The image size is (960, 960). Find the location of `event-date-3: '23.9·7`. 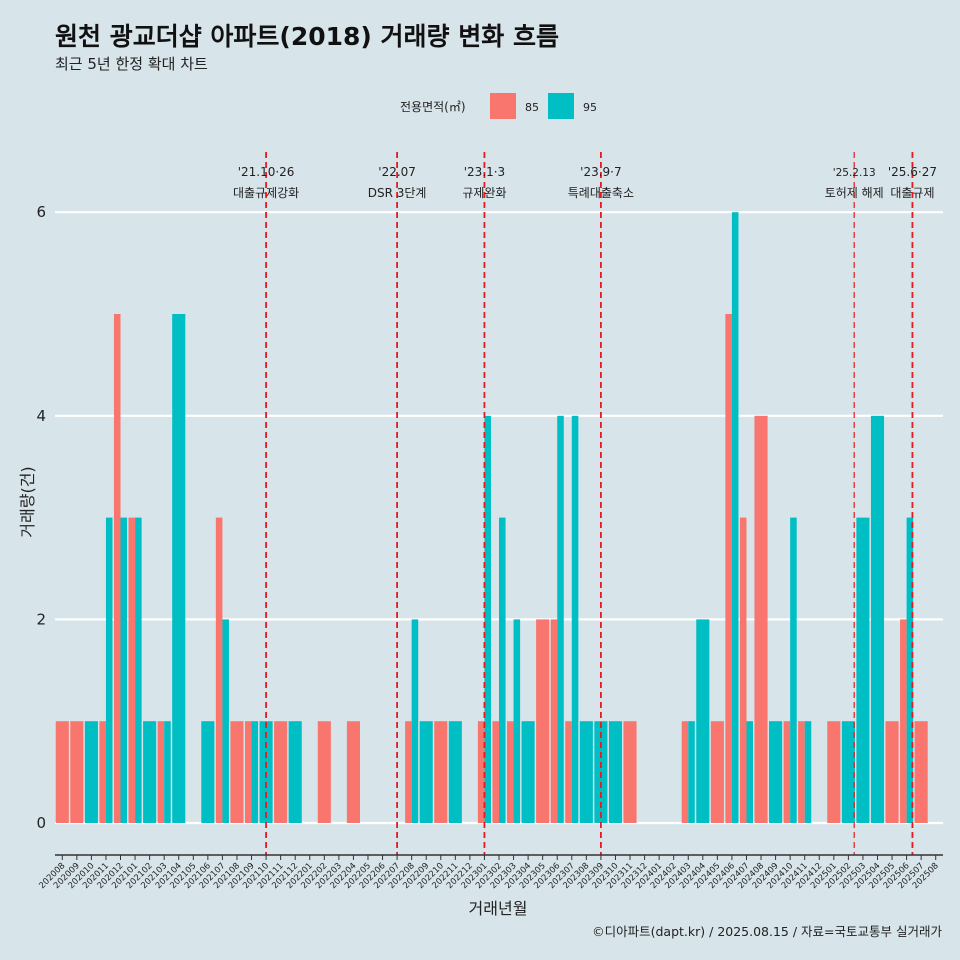

event-date-3: '23.9·7 is located at coordinates (600, 172).